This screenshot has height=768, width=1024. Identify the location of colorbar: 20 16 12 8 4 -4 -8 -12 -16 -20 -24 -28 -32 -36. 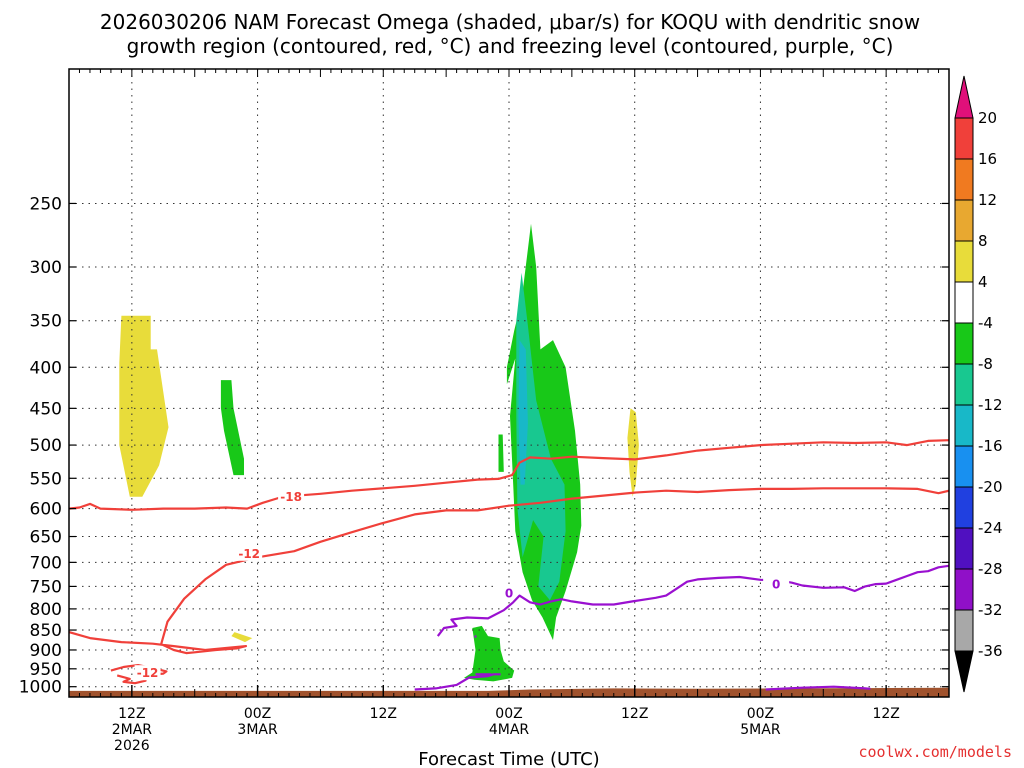
(978, 384).